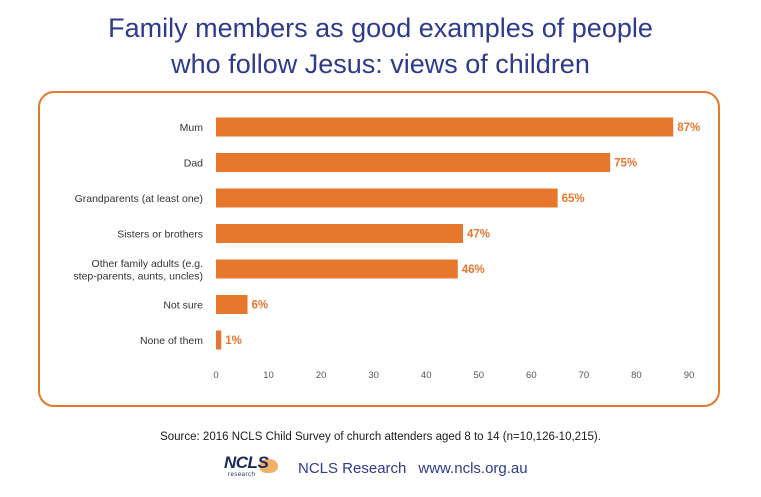 This screenshot has height=497, width=761. Describe the element at coordinates (215, 375) in the screenshot. I see `x-tick-label: 0` at that location.